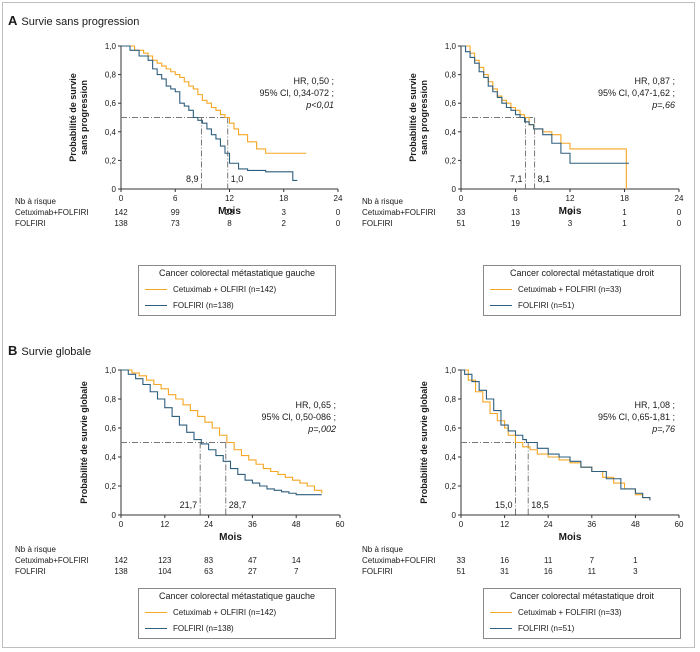  I want to click on stats-line: p<0,01, so click(319, 105).